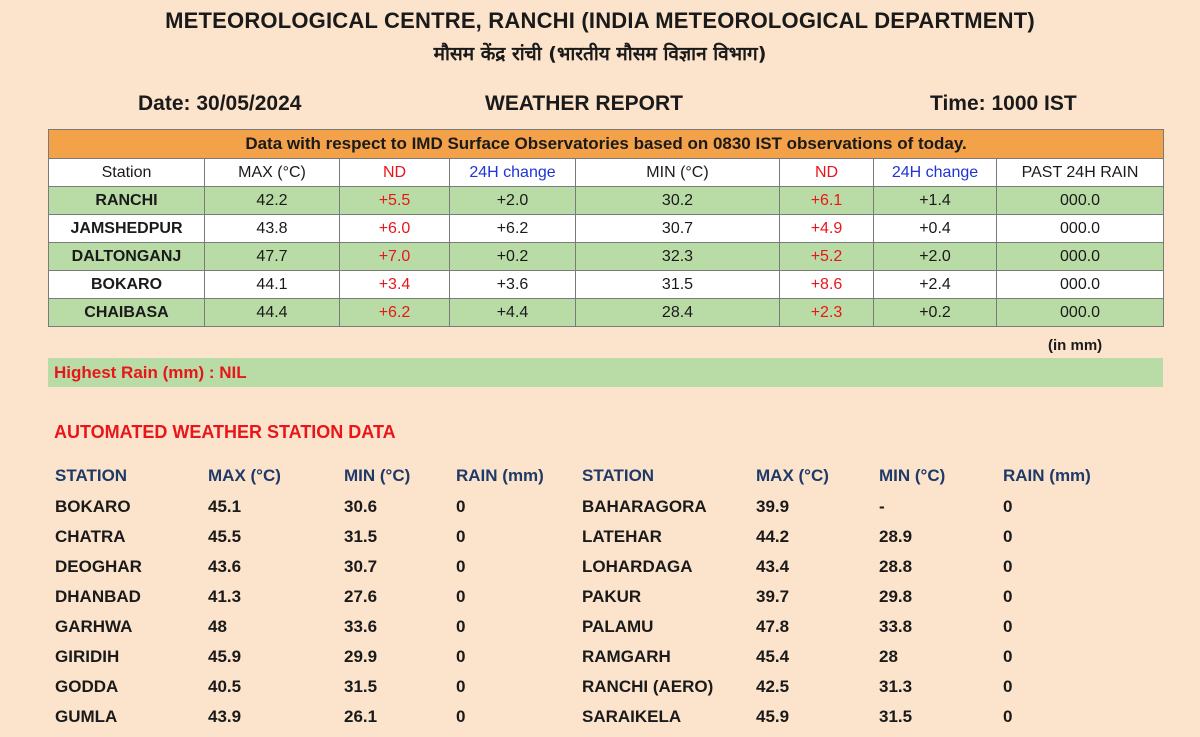 The height and width of the screenshot is (737, 1200). What do you see at coordinates (773, 596) in the screenshot?
I see `aws-value: 39.7` at bounding box center [773, 596].